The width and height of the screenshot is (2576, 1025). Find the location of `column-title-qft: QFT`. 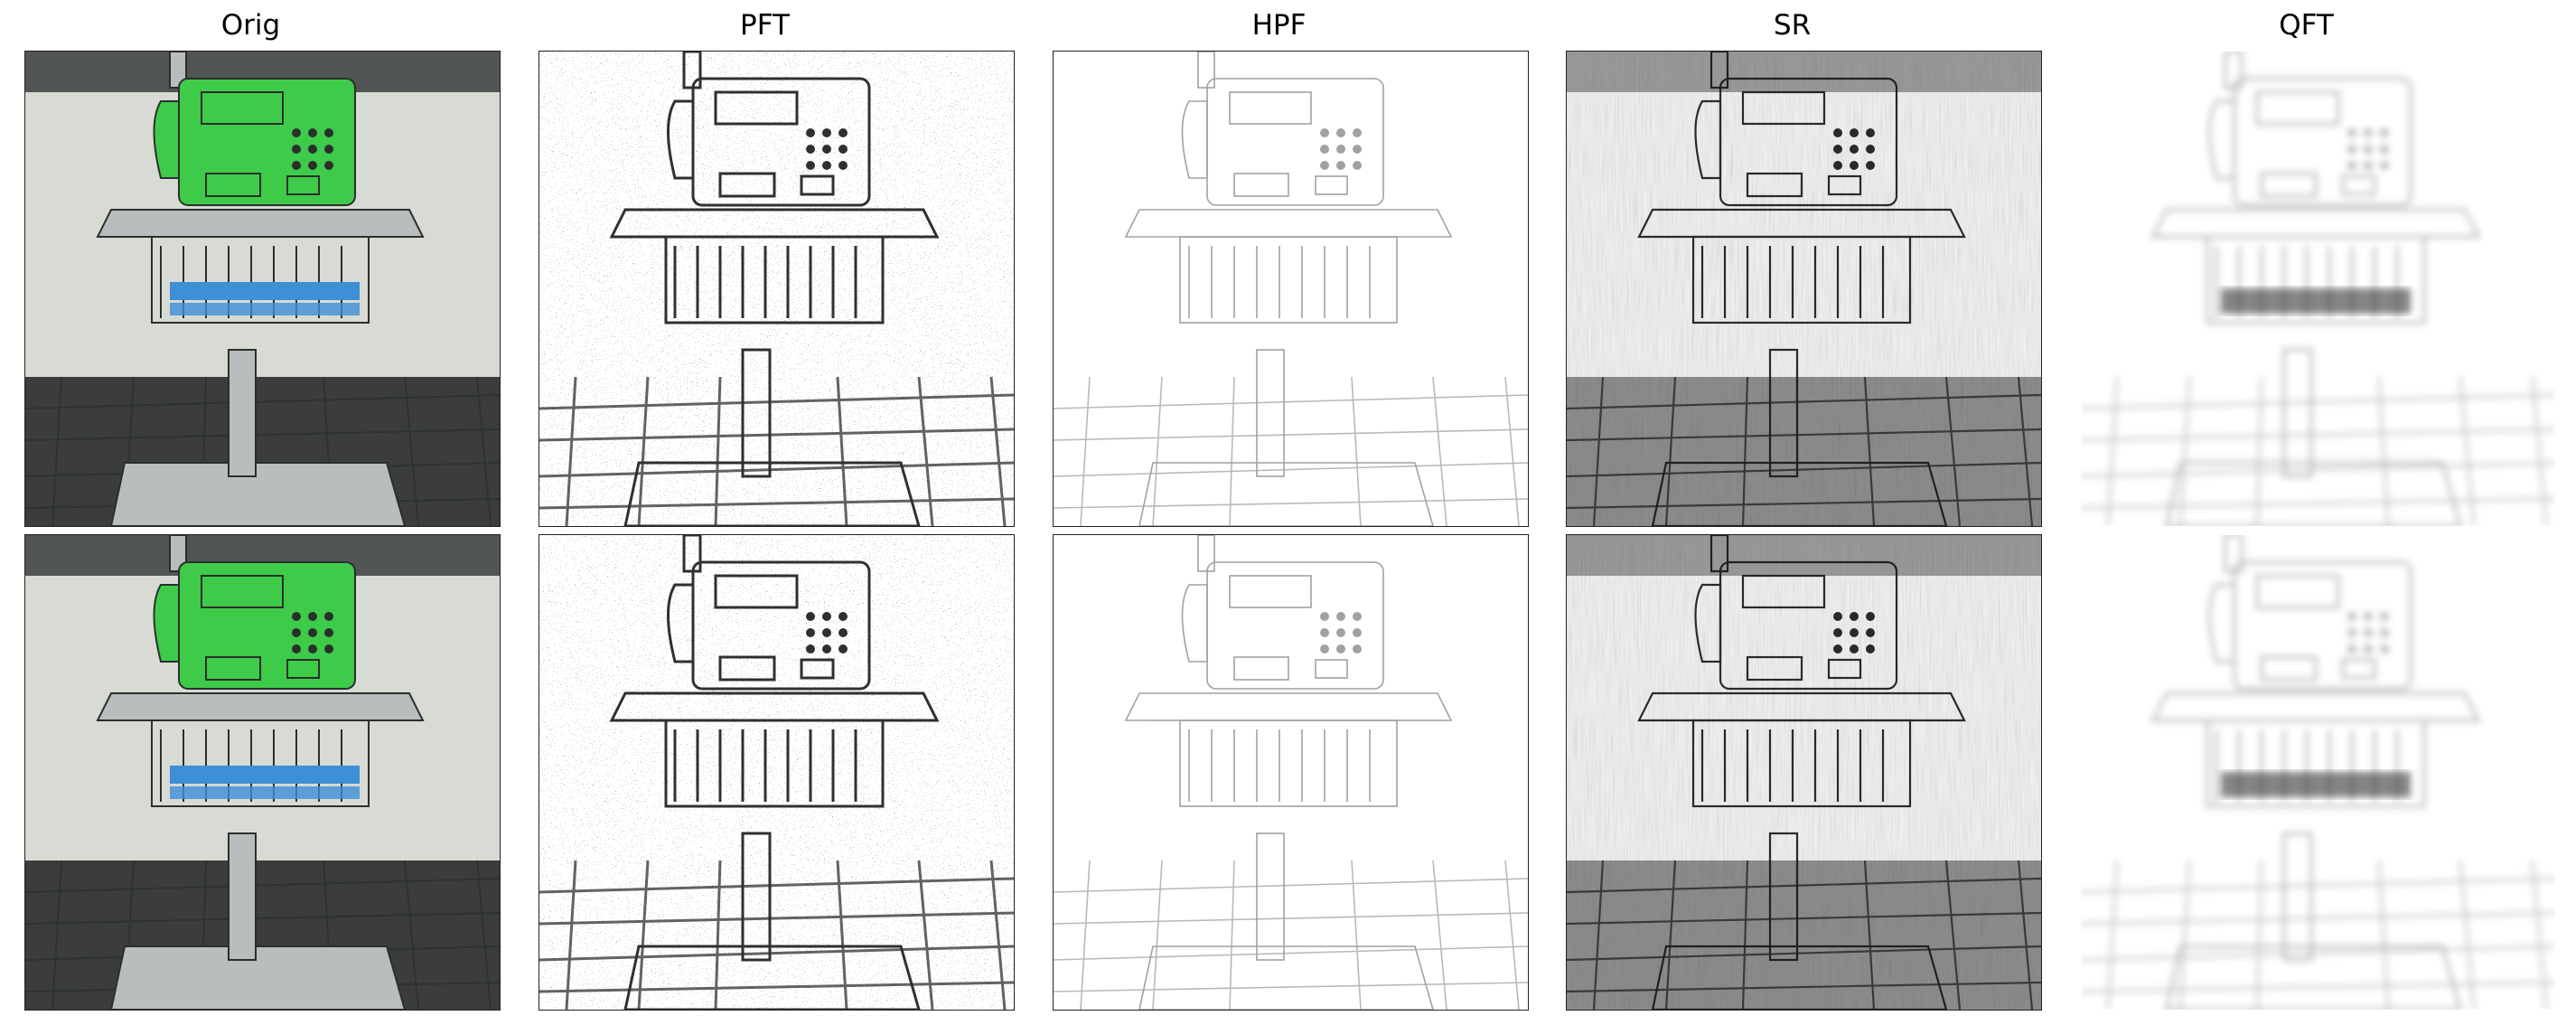

column-title-qft: QFT is located at coordinates (2306, 26).